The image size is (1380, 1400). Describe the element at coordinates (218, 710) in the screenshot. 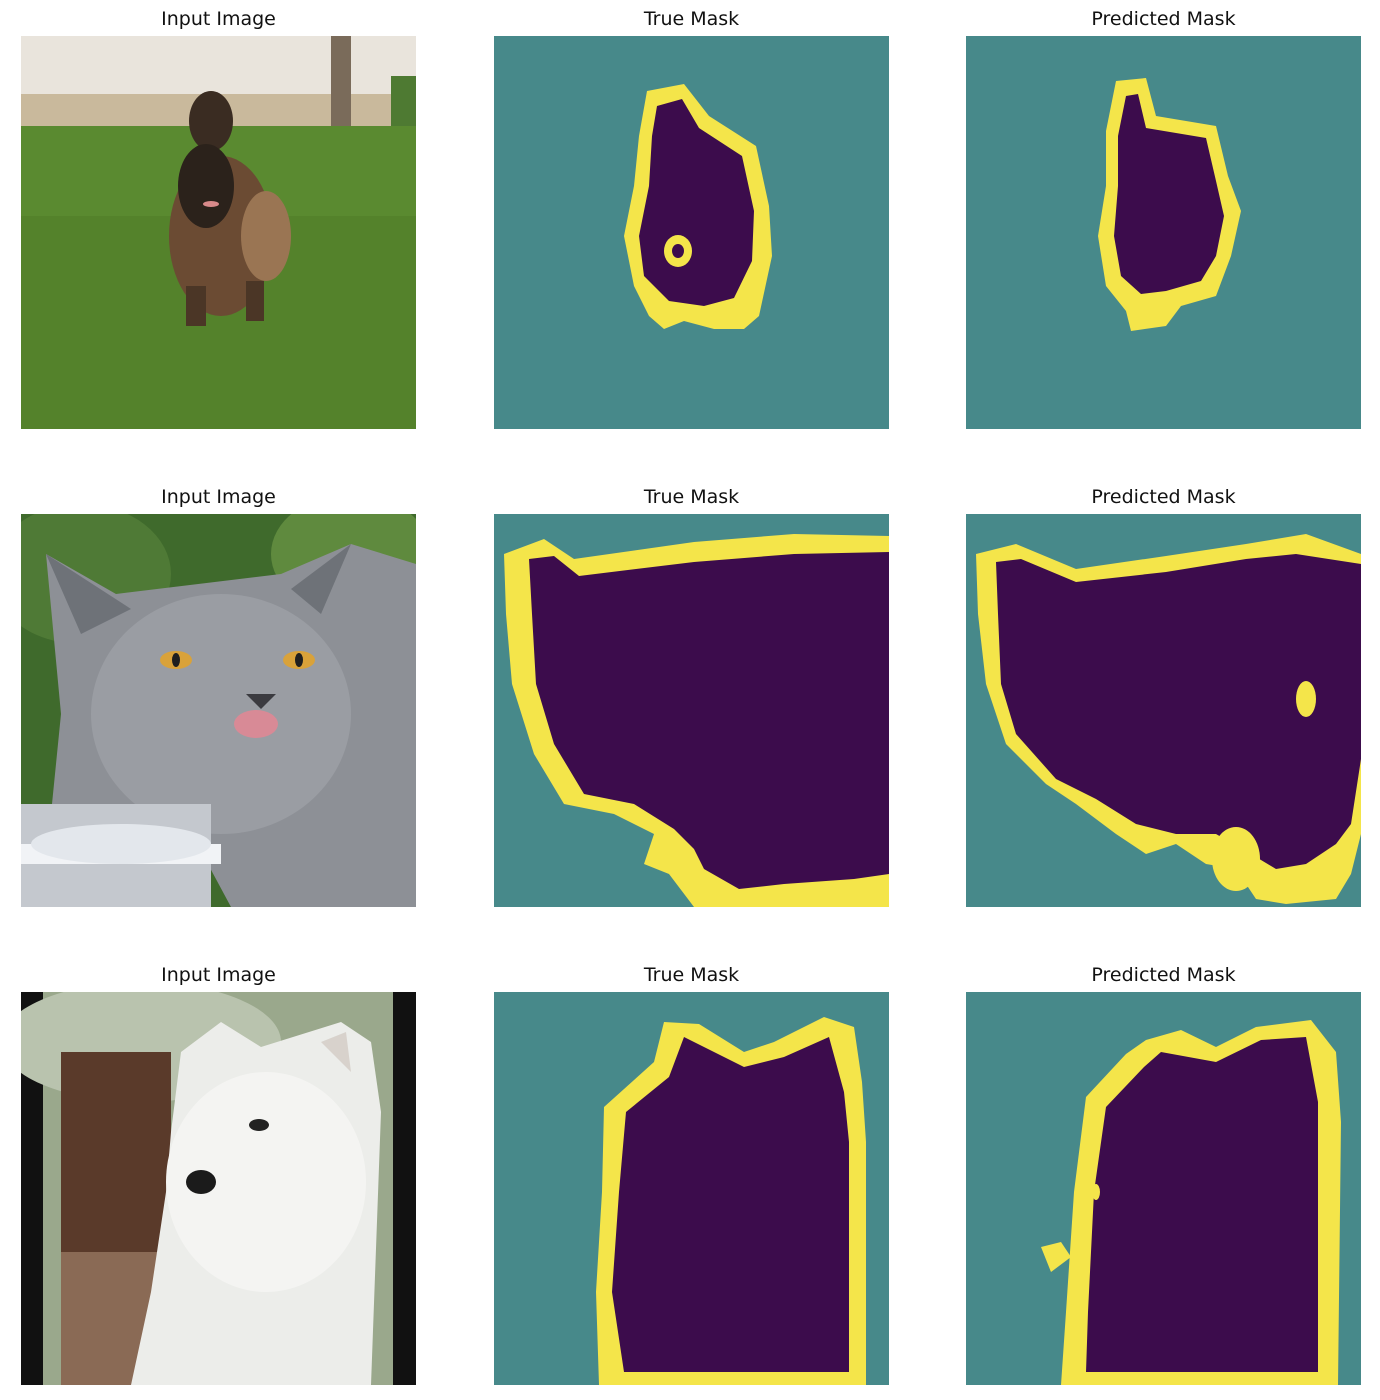

I see `input-image-grey-cat` at that location.